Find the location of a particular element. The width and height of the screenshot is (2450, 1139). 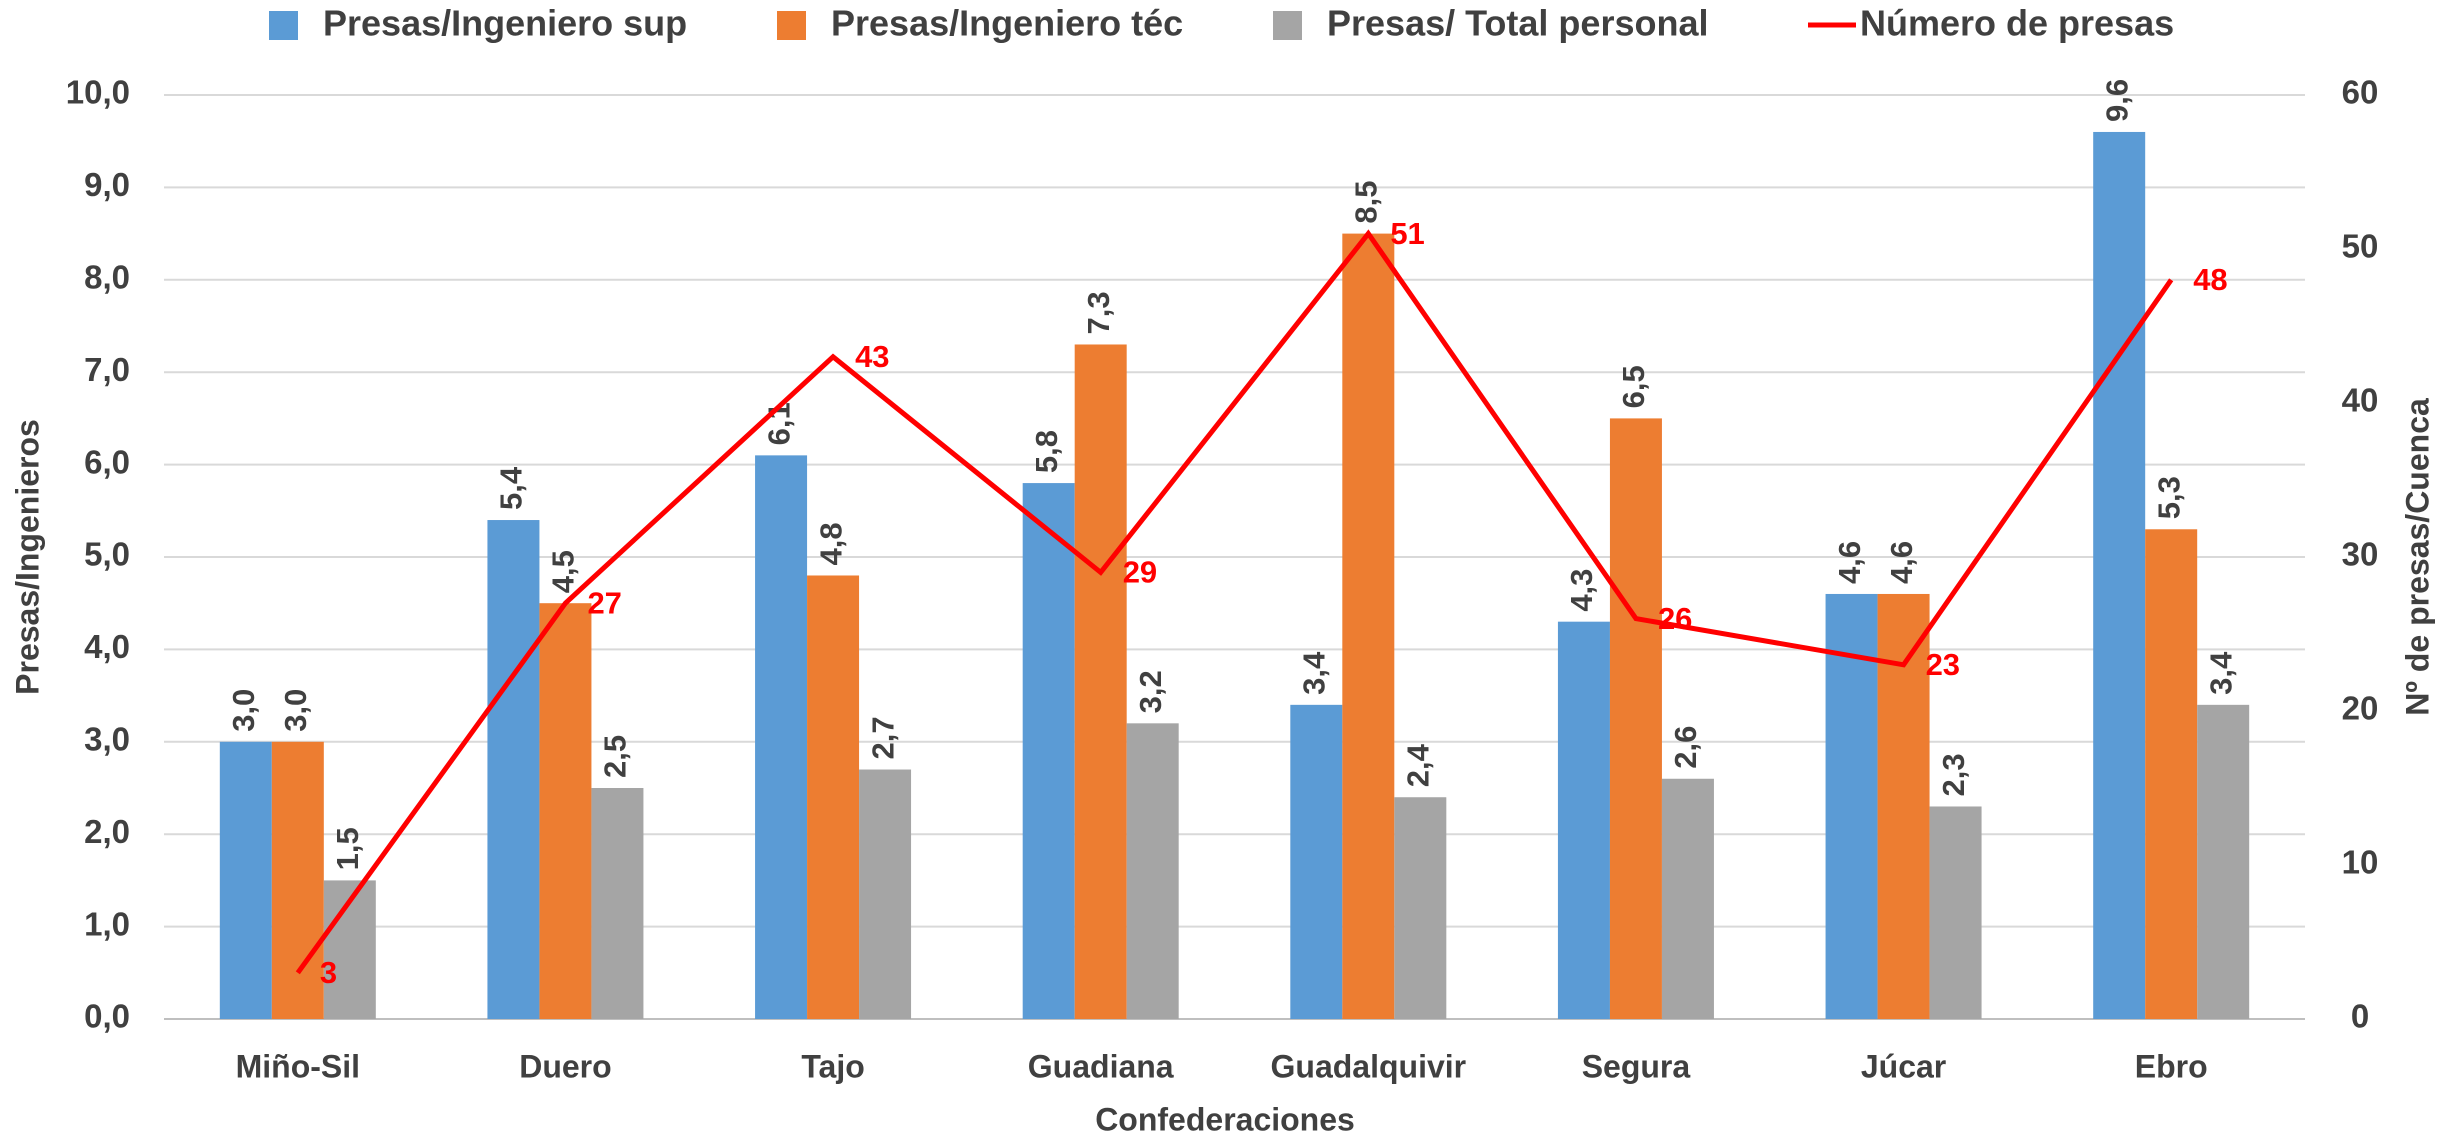

bar-value-label: 1,5 is located at coordinates (347, 848).